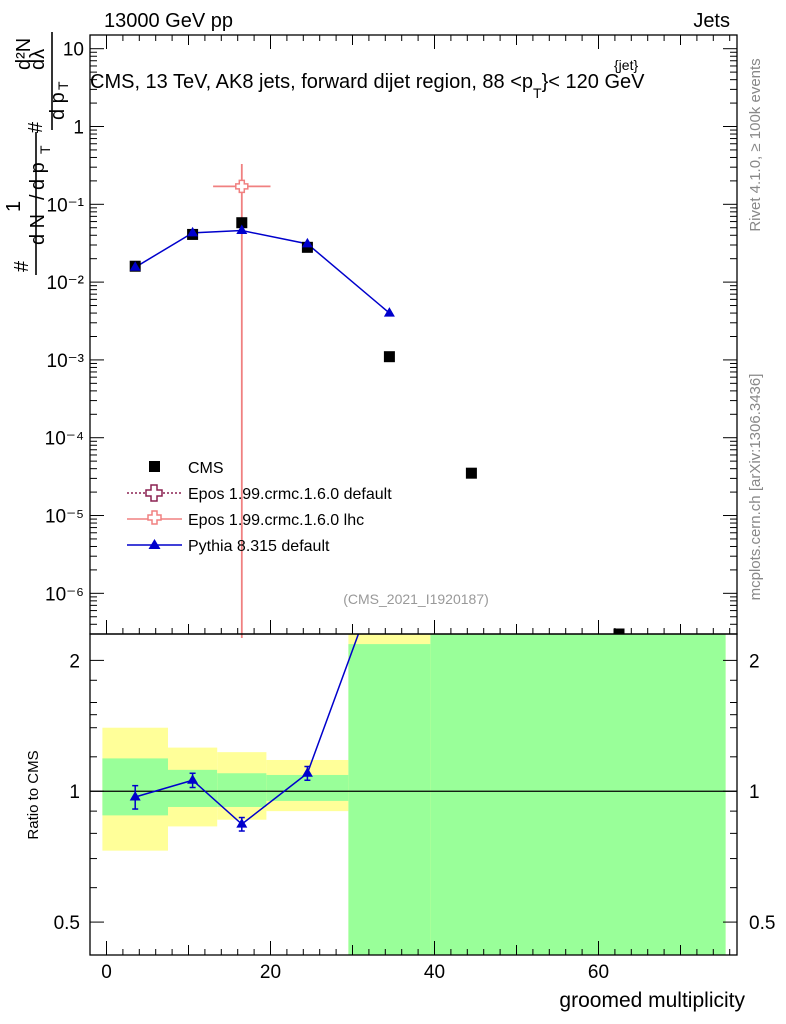  I want to click on x-axis-label: groomed multiplicity, so click(652, 1000).